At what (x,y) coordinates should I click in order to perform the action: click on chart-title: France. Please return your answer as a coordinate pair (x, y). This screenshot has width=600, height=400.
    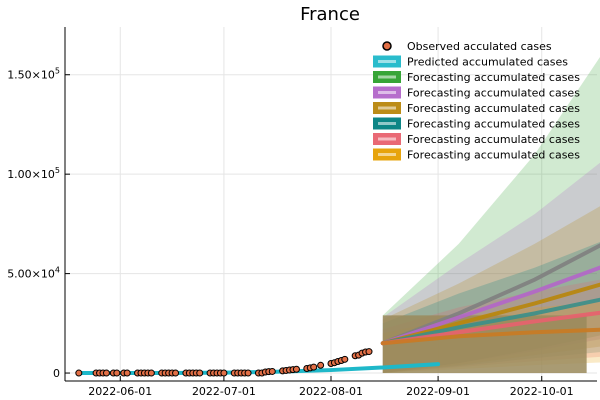
    Looking at the image, I should click on (330, 14).